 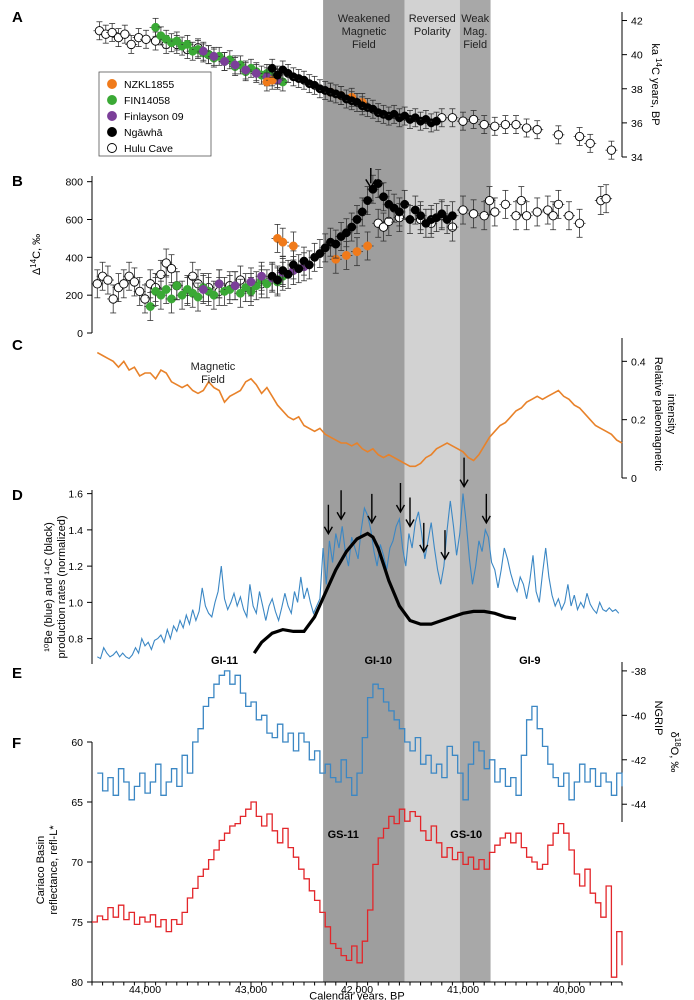 What do you see at coordinates (445, 556) in the screenshot?
I see `panel-D-arrow-6-head` at bounding box center [445, 556].